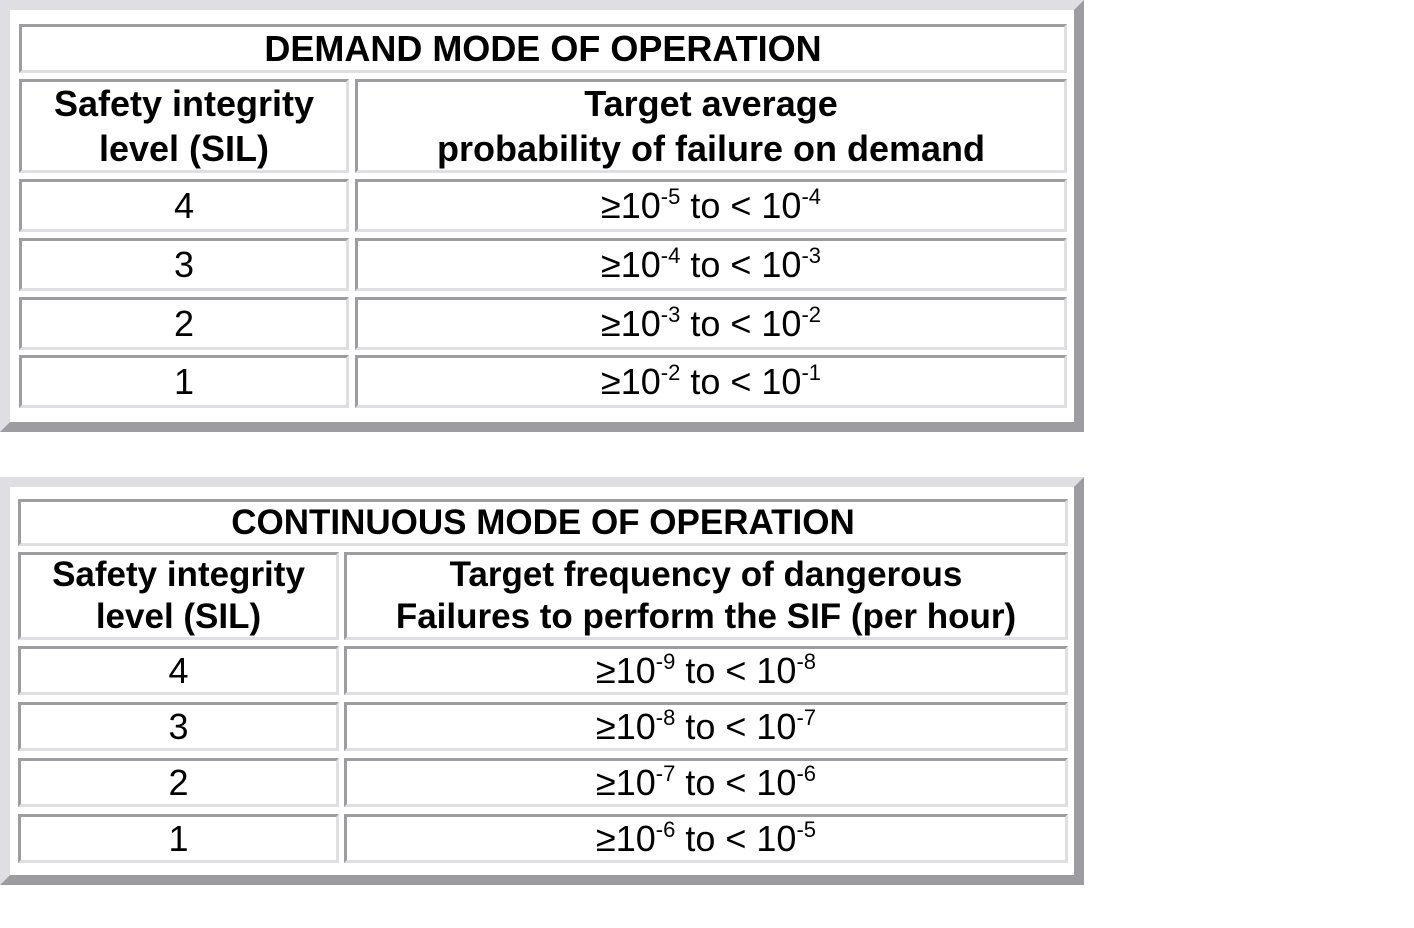  Describe the element at coordinates (665, 717) in the screenshot. I see `lower-exponent: -8` at that location.